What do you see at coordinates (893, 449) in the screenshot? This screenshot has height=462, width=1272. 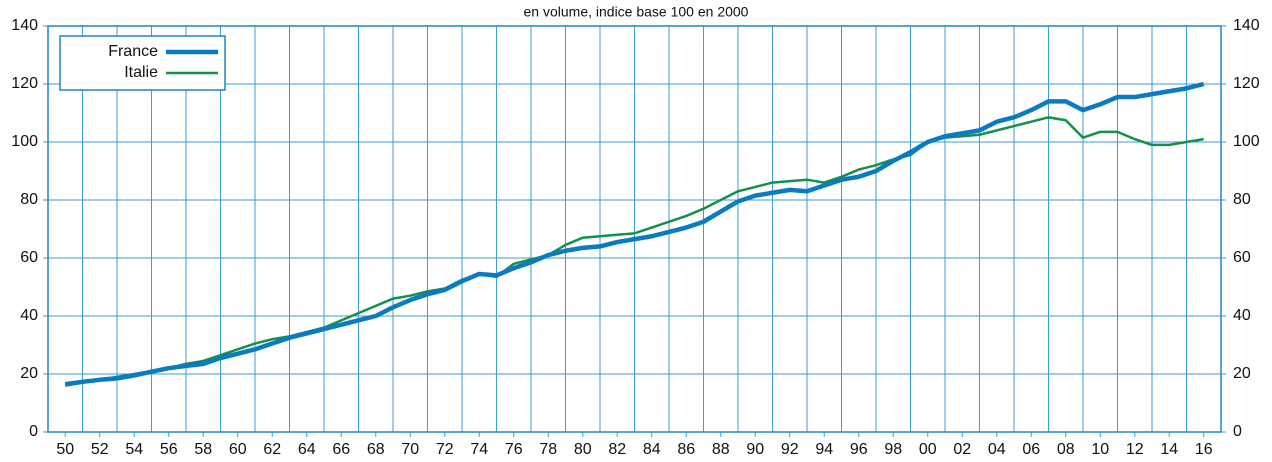 I see `x-tick-label: 98` at bounding box center [893, 449].